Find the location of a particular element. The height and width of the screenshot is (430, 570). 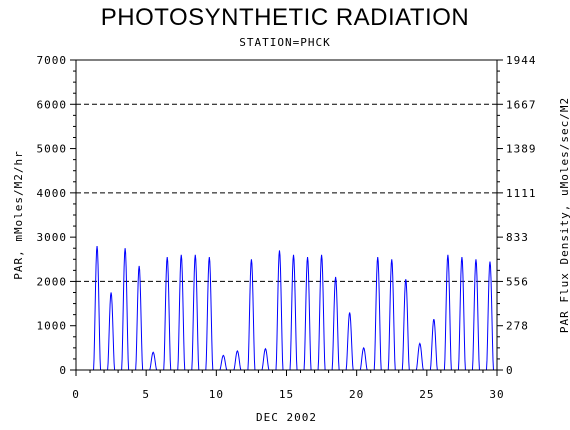

y-tick-label-right: 833 is located at coordinates (517, 237).